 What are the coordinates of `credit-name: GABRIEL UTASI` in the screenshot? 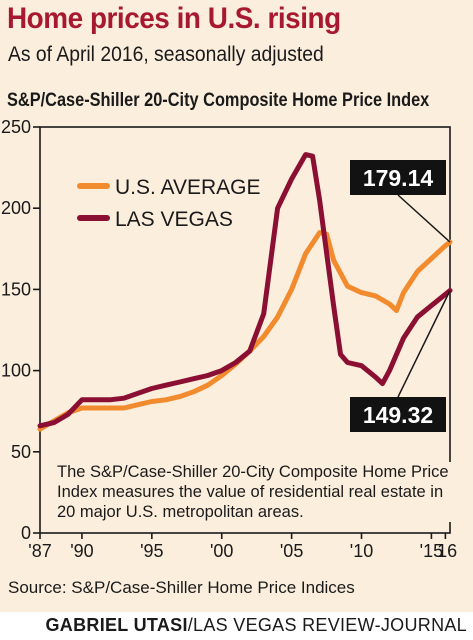 It's located at (116, 625).